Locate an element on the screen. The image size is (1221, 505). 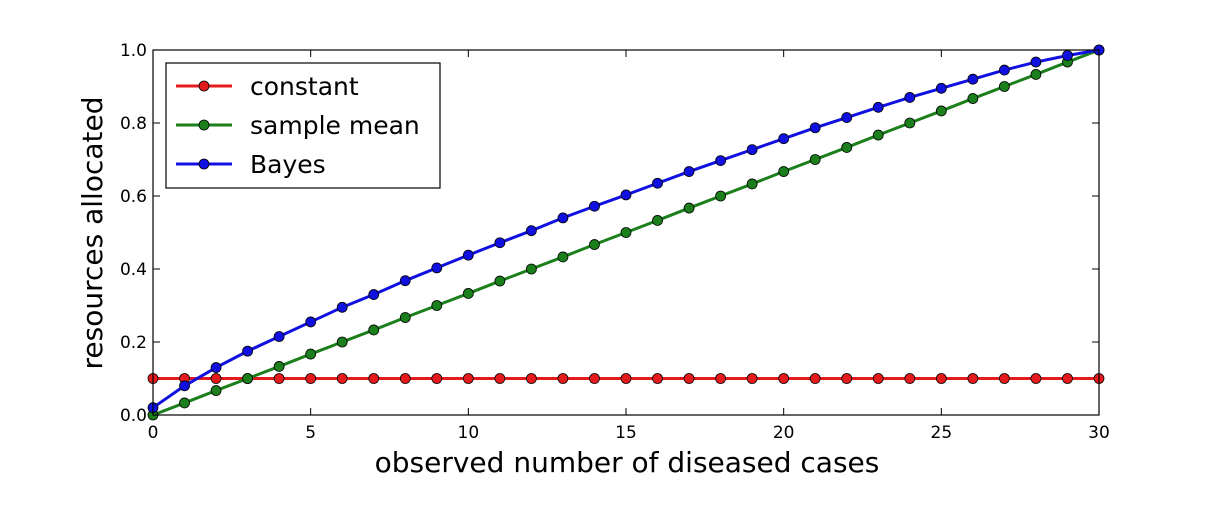
legend-label: constant is located at coordinates (304, 86).